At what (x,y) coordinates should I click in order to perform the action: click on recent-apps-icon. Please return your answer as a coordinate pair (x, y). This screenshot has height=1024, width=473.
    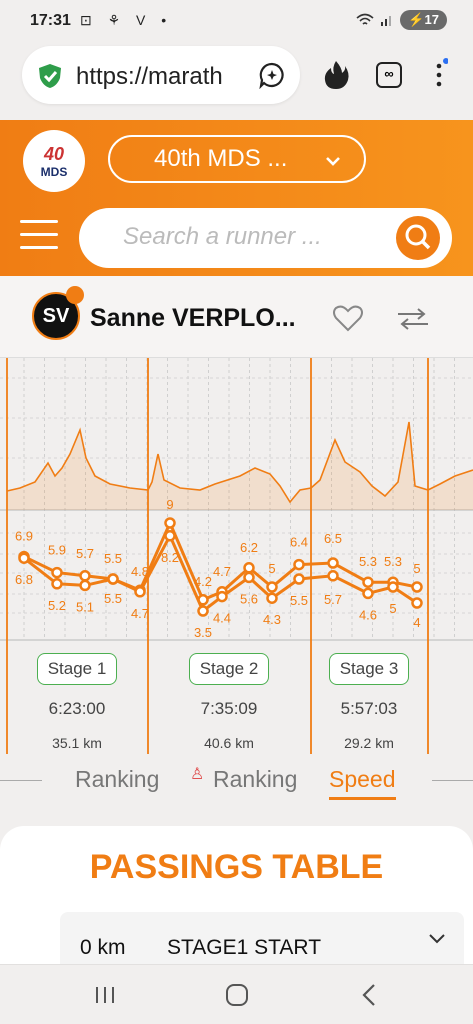
    Looking at the image, I should click on (105, 995).